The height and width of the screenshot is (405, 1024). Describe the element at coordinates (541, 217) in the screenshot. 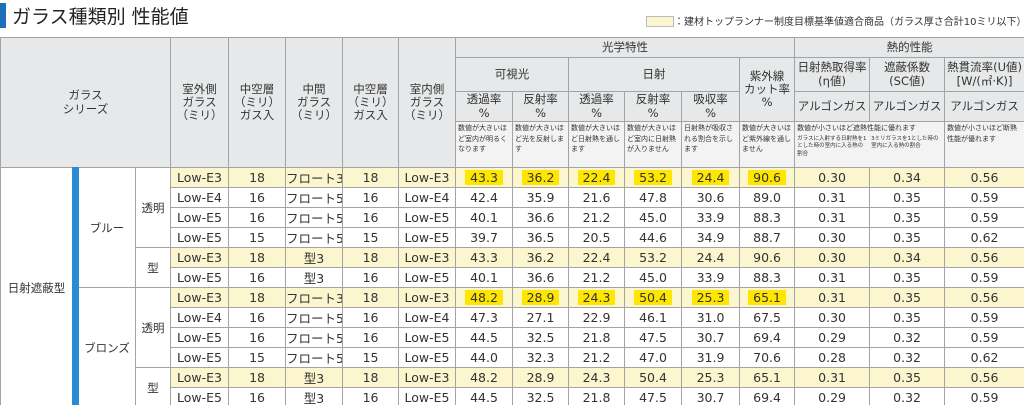

I see `data-cell: 36.6` at that location.